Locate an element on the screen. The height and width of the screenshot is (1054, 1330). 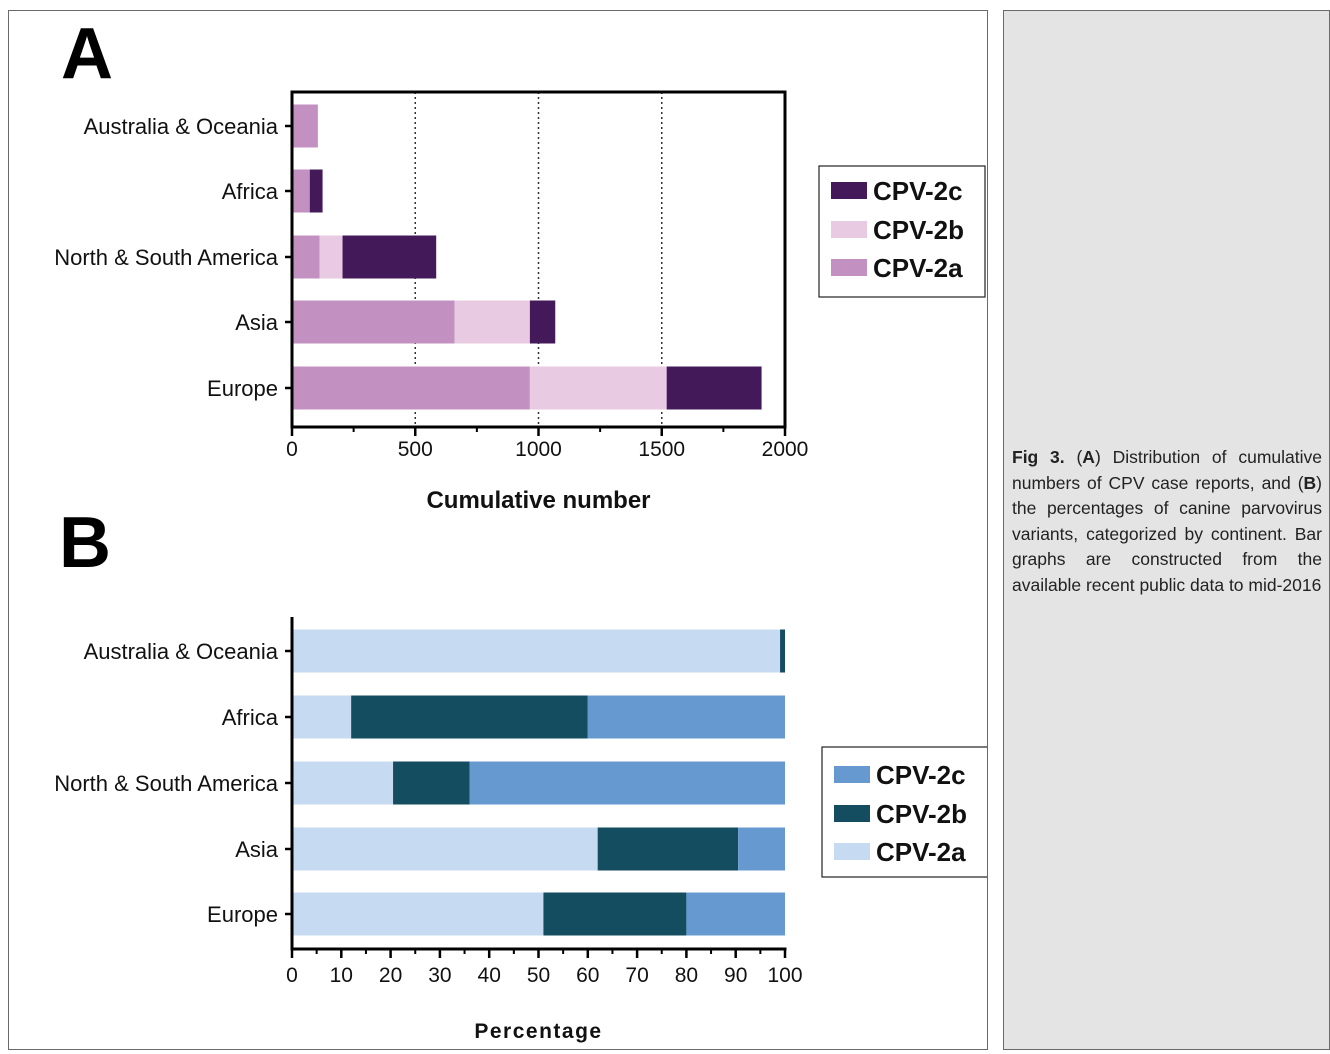
x-tick-label: 2000 is located at coordinates (785, 449).